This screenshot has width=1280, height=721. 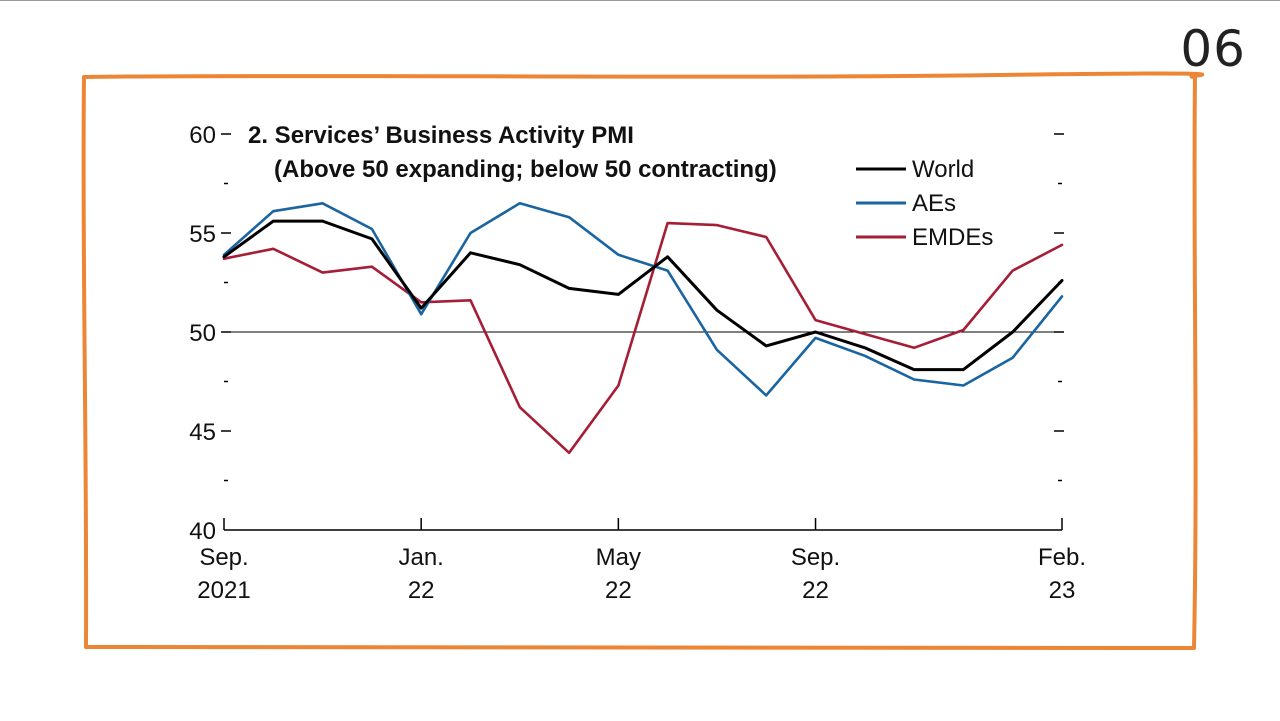 I want to click on legend-label-aes: AEs, so click(x=934, y=203).